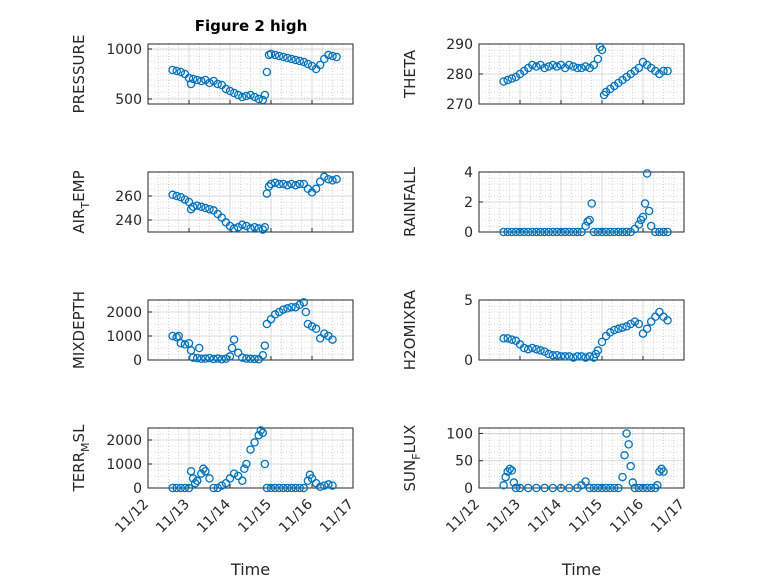 The width and height of the screenshot is (778, 583). Describe the element at coordinates (81, 201) in the screenshot. I see `y-axis-label: AIRTEMP` at that location.